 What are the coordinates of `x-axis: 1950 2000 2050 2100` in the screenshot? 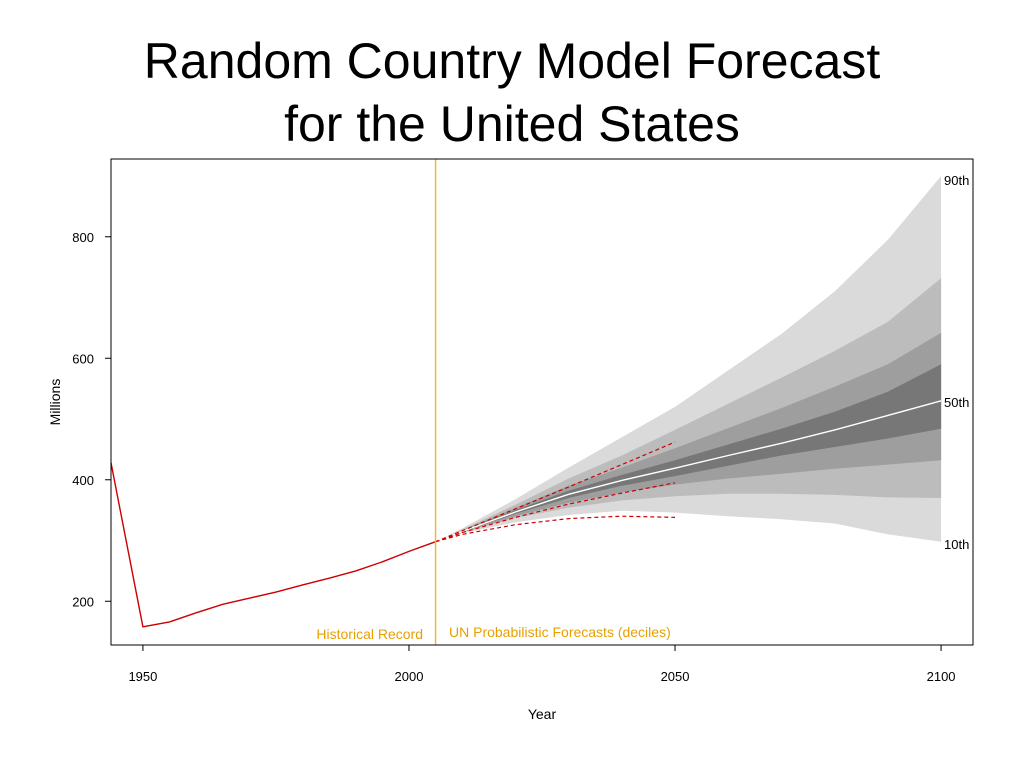 It's located at (542, 664).